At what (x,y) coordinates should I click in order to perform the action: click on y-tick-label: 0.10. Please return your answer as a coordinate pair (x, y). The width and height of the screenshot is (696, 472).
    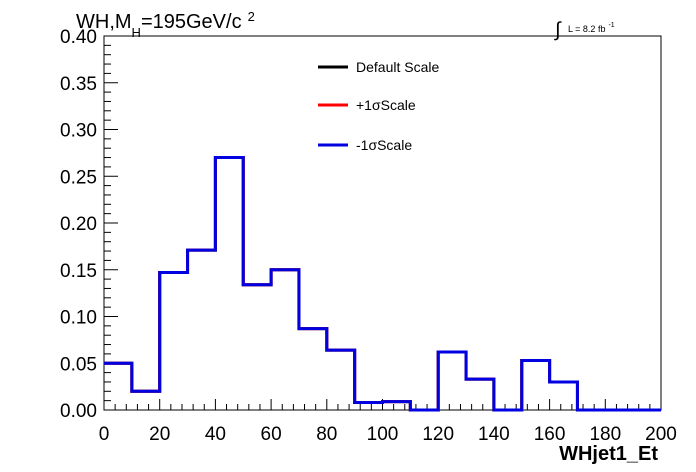
    Looking at the image, I should click on (78, 318).